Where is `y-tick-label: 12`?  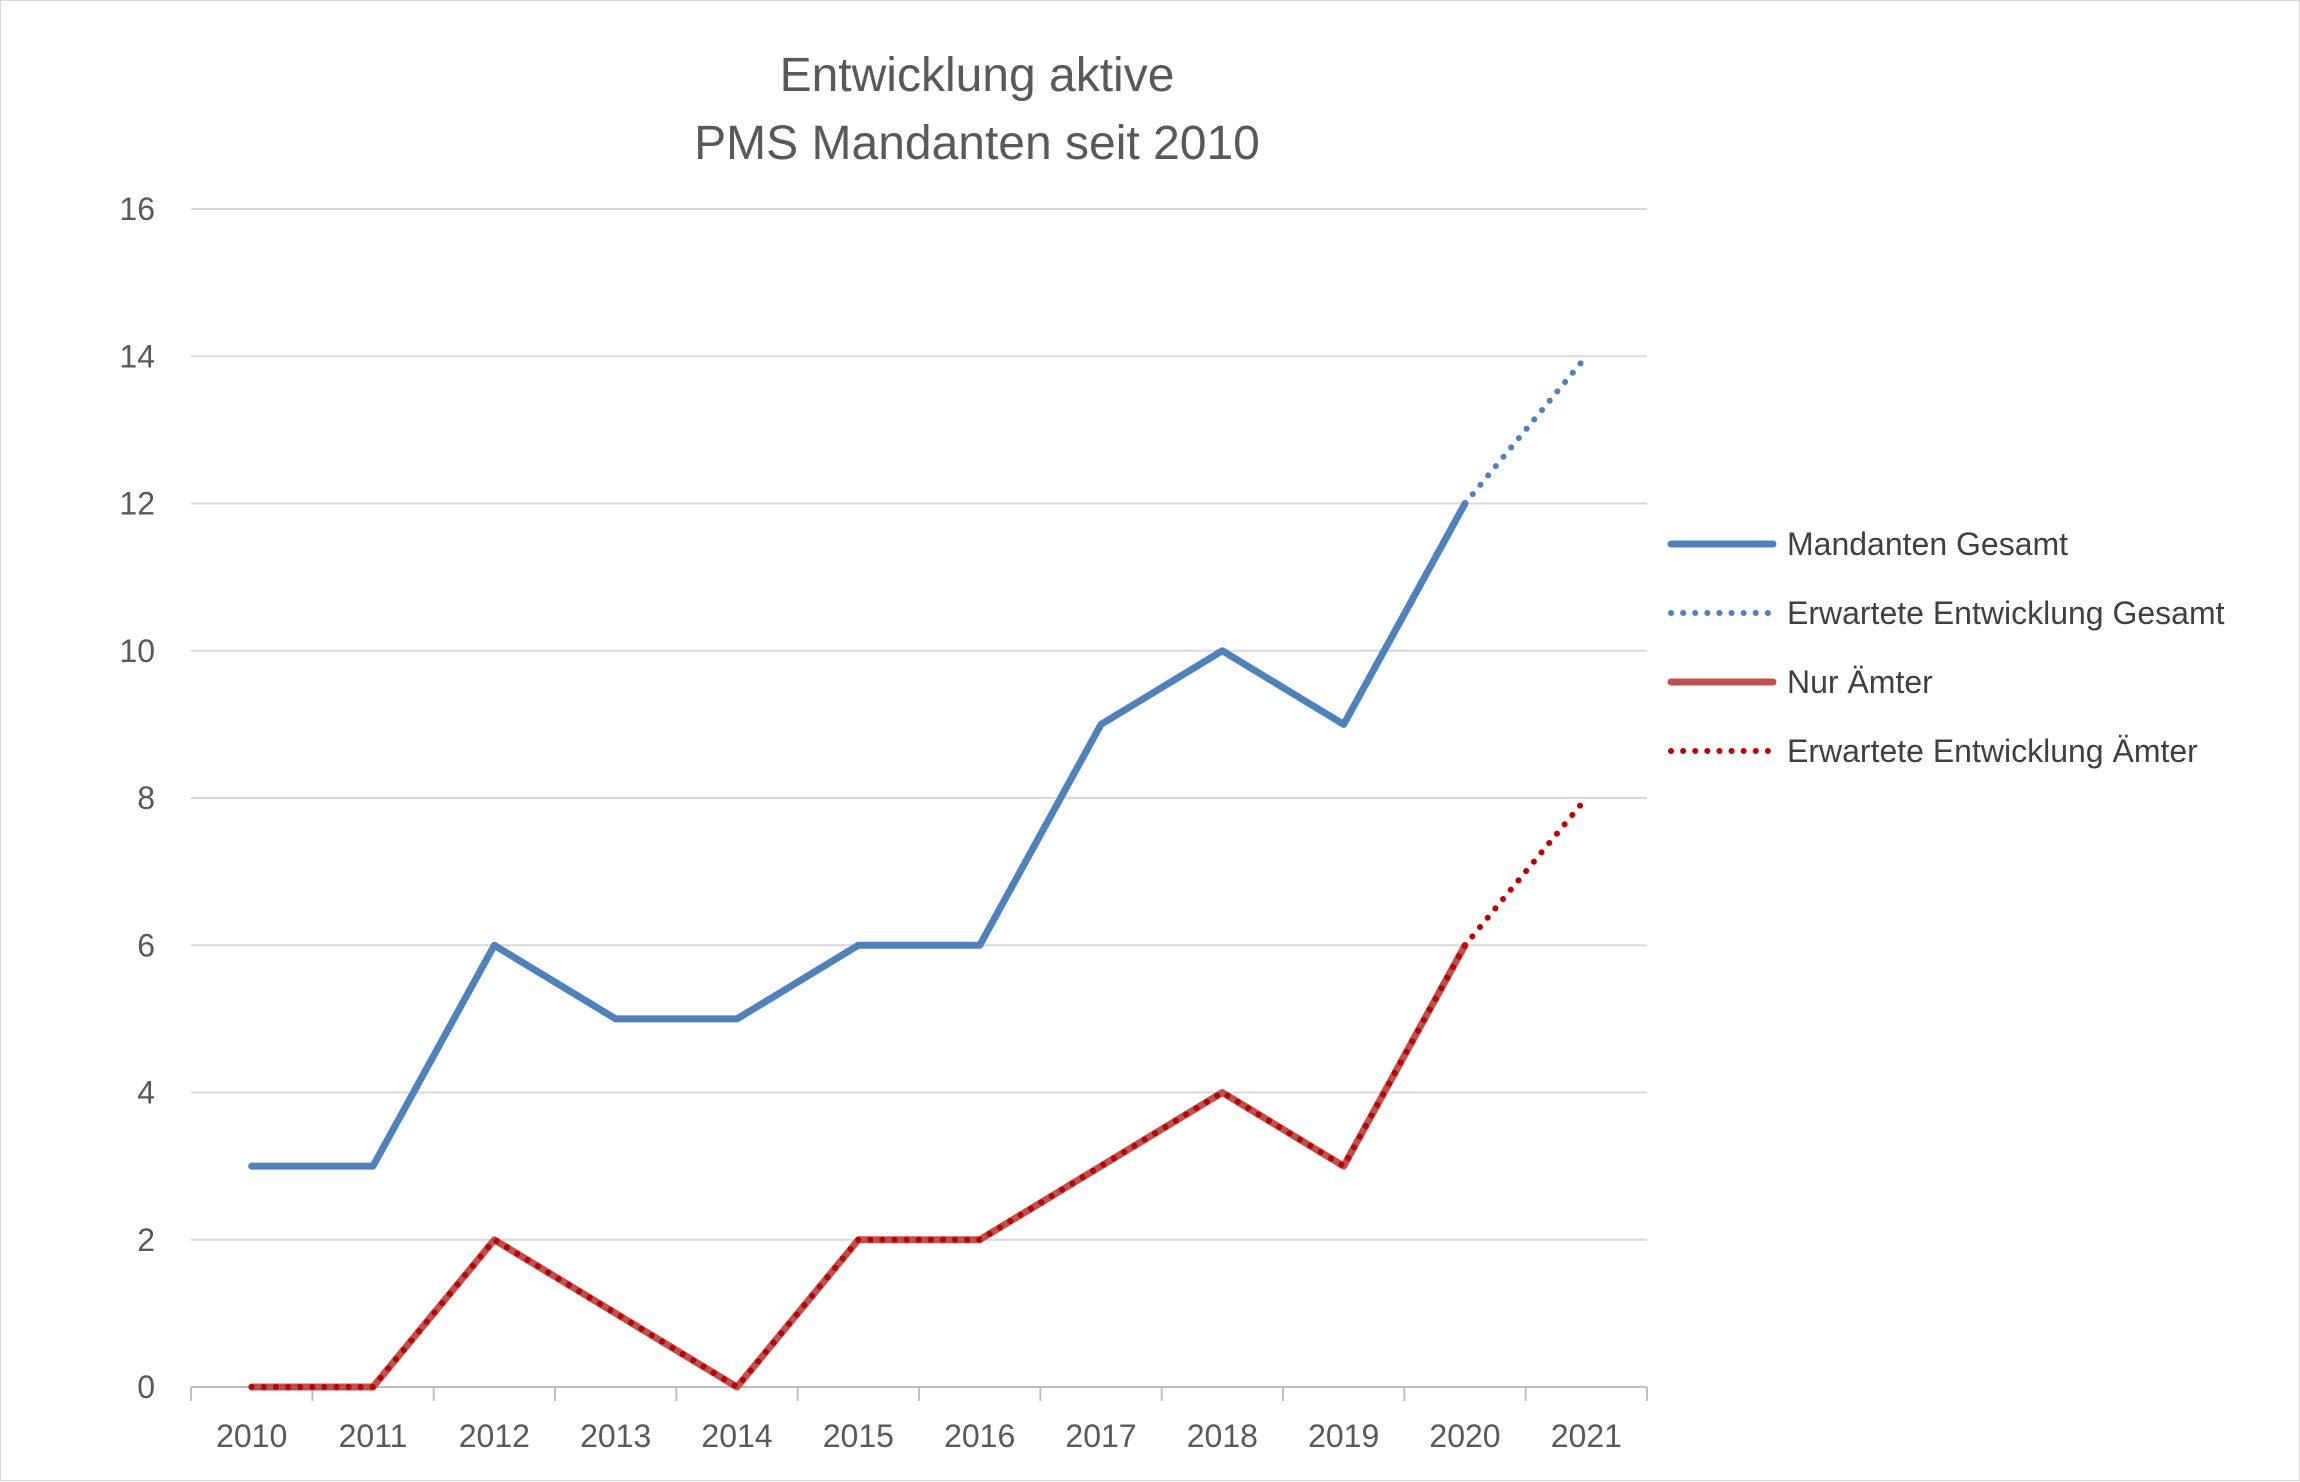
y-tick-label: 12 is located at coordinates (137, 504).